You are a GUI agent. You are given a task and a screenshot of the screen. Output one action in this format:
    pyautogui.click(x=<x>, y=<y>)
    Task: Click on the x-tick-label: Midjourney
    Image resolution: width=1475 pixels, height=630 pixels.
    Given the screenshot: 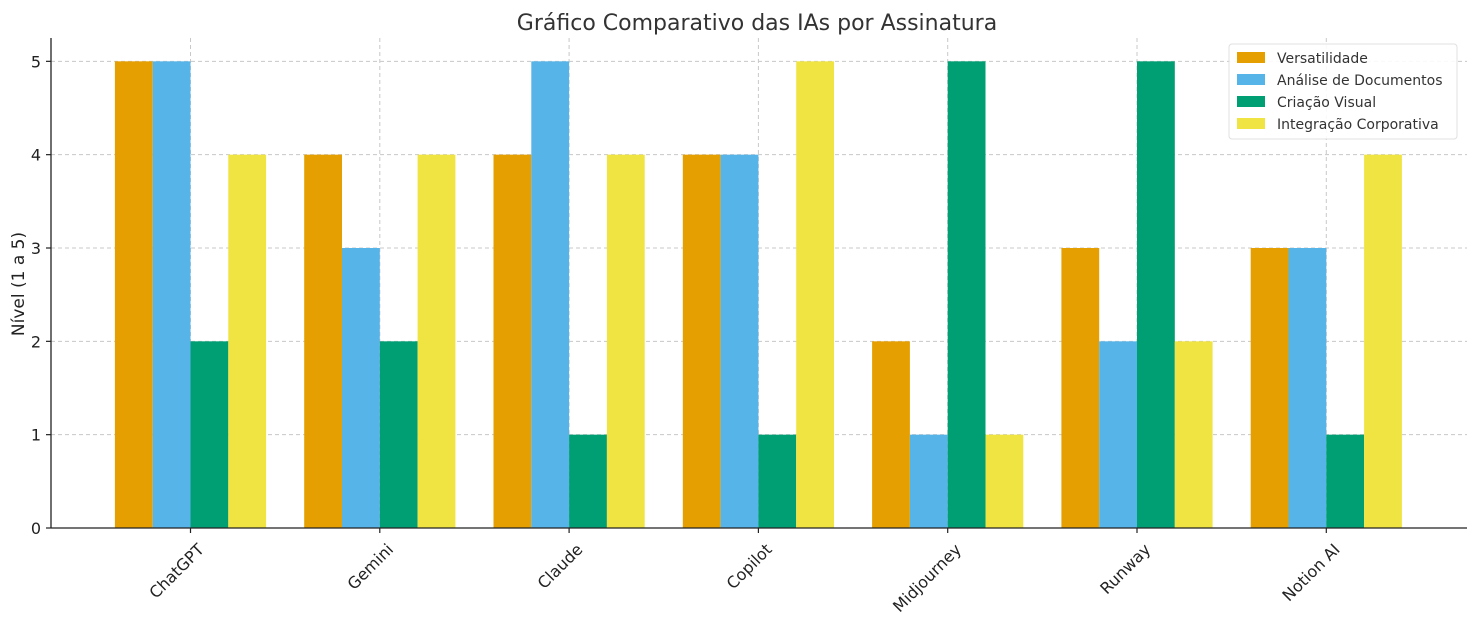 What is the action you would take?
    pyautogui.click(x=927, y=578)
    